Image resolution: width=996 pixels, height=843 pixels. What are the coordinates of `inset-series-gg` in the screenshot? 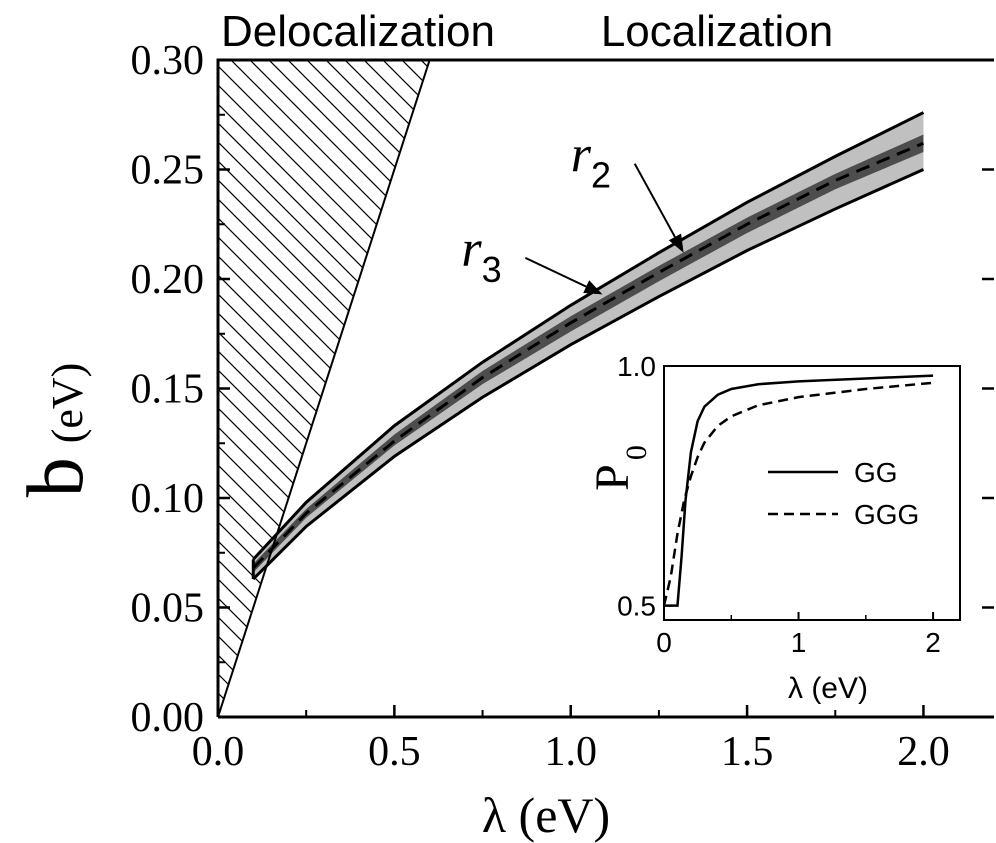 It's located at (799, 490).